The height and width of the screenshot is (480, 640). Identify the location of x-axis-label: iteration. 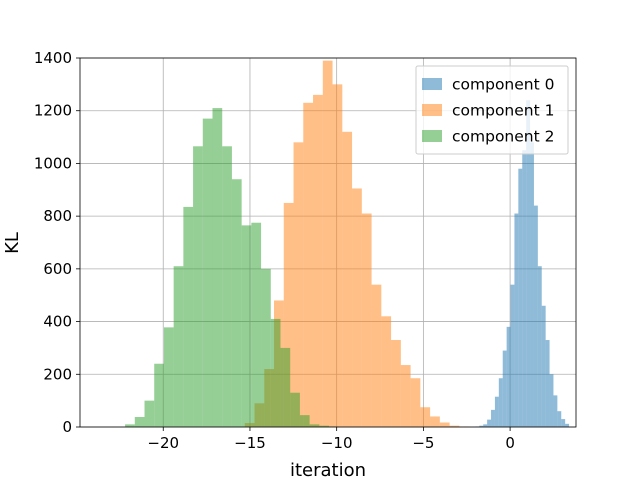
(328, 470).